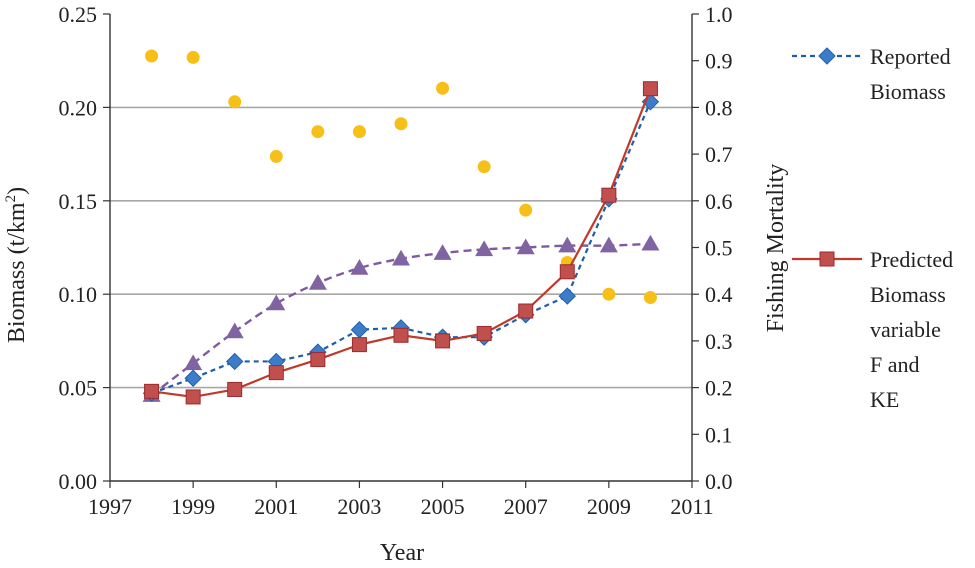 The image size is (975, 568). Describe the element at coordinates (526, 506) in the screenshot. I see `x-tick-label: 2007` at that location.